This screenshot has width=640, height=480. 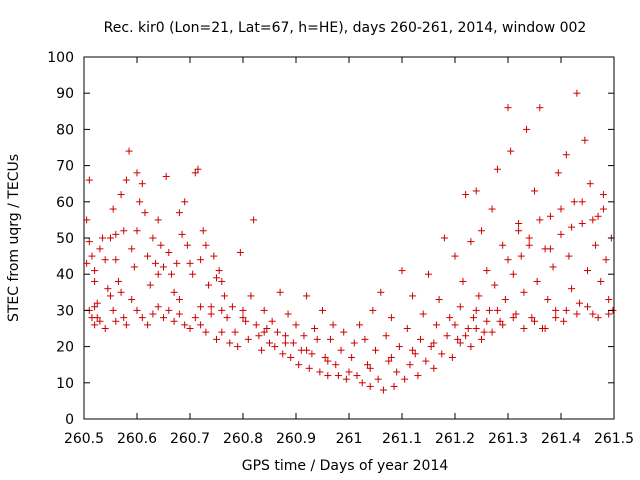 What do you see at coordinates (84, 439) in the screenshot?
I see `x-tick-label: 260.5` at bounding box center [84, 439].